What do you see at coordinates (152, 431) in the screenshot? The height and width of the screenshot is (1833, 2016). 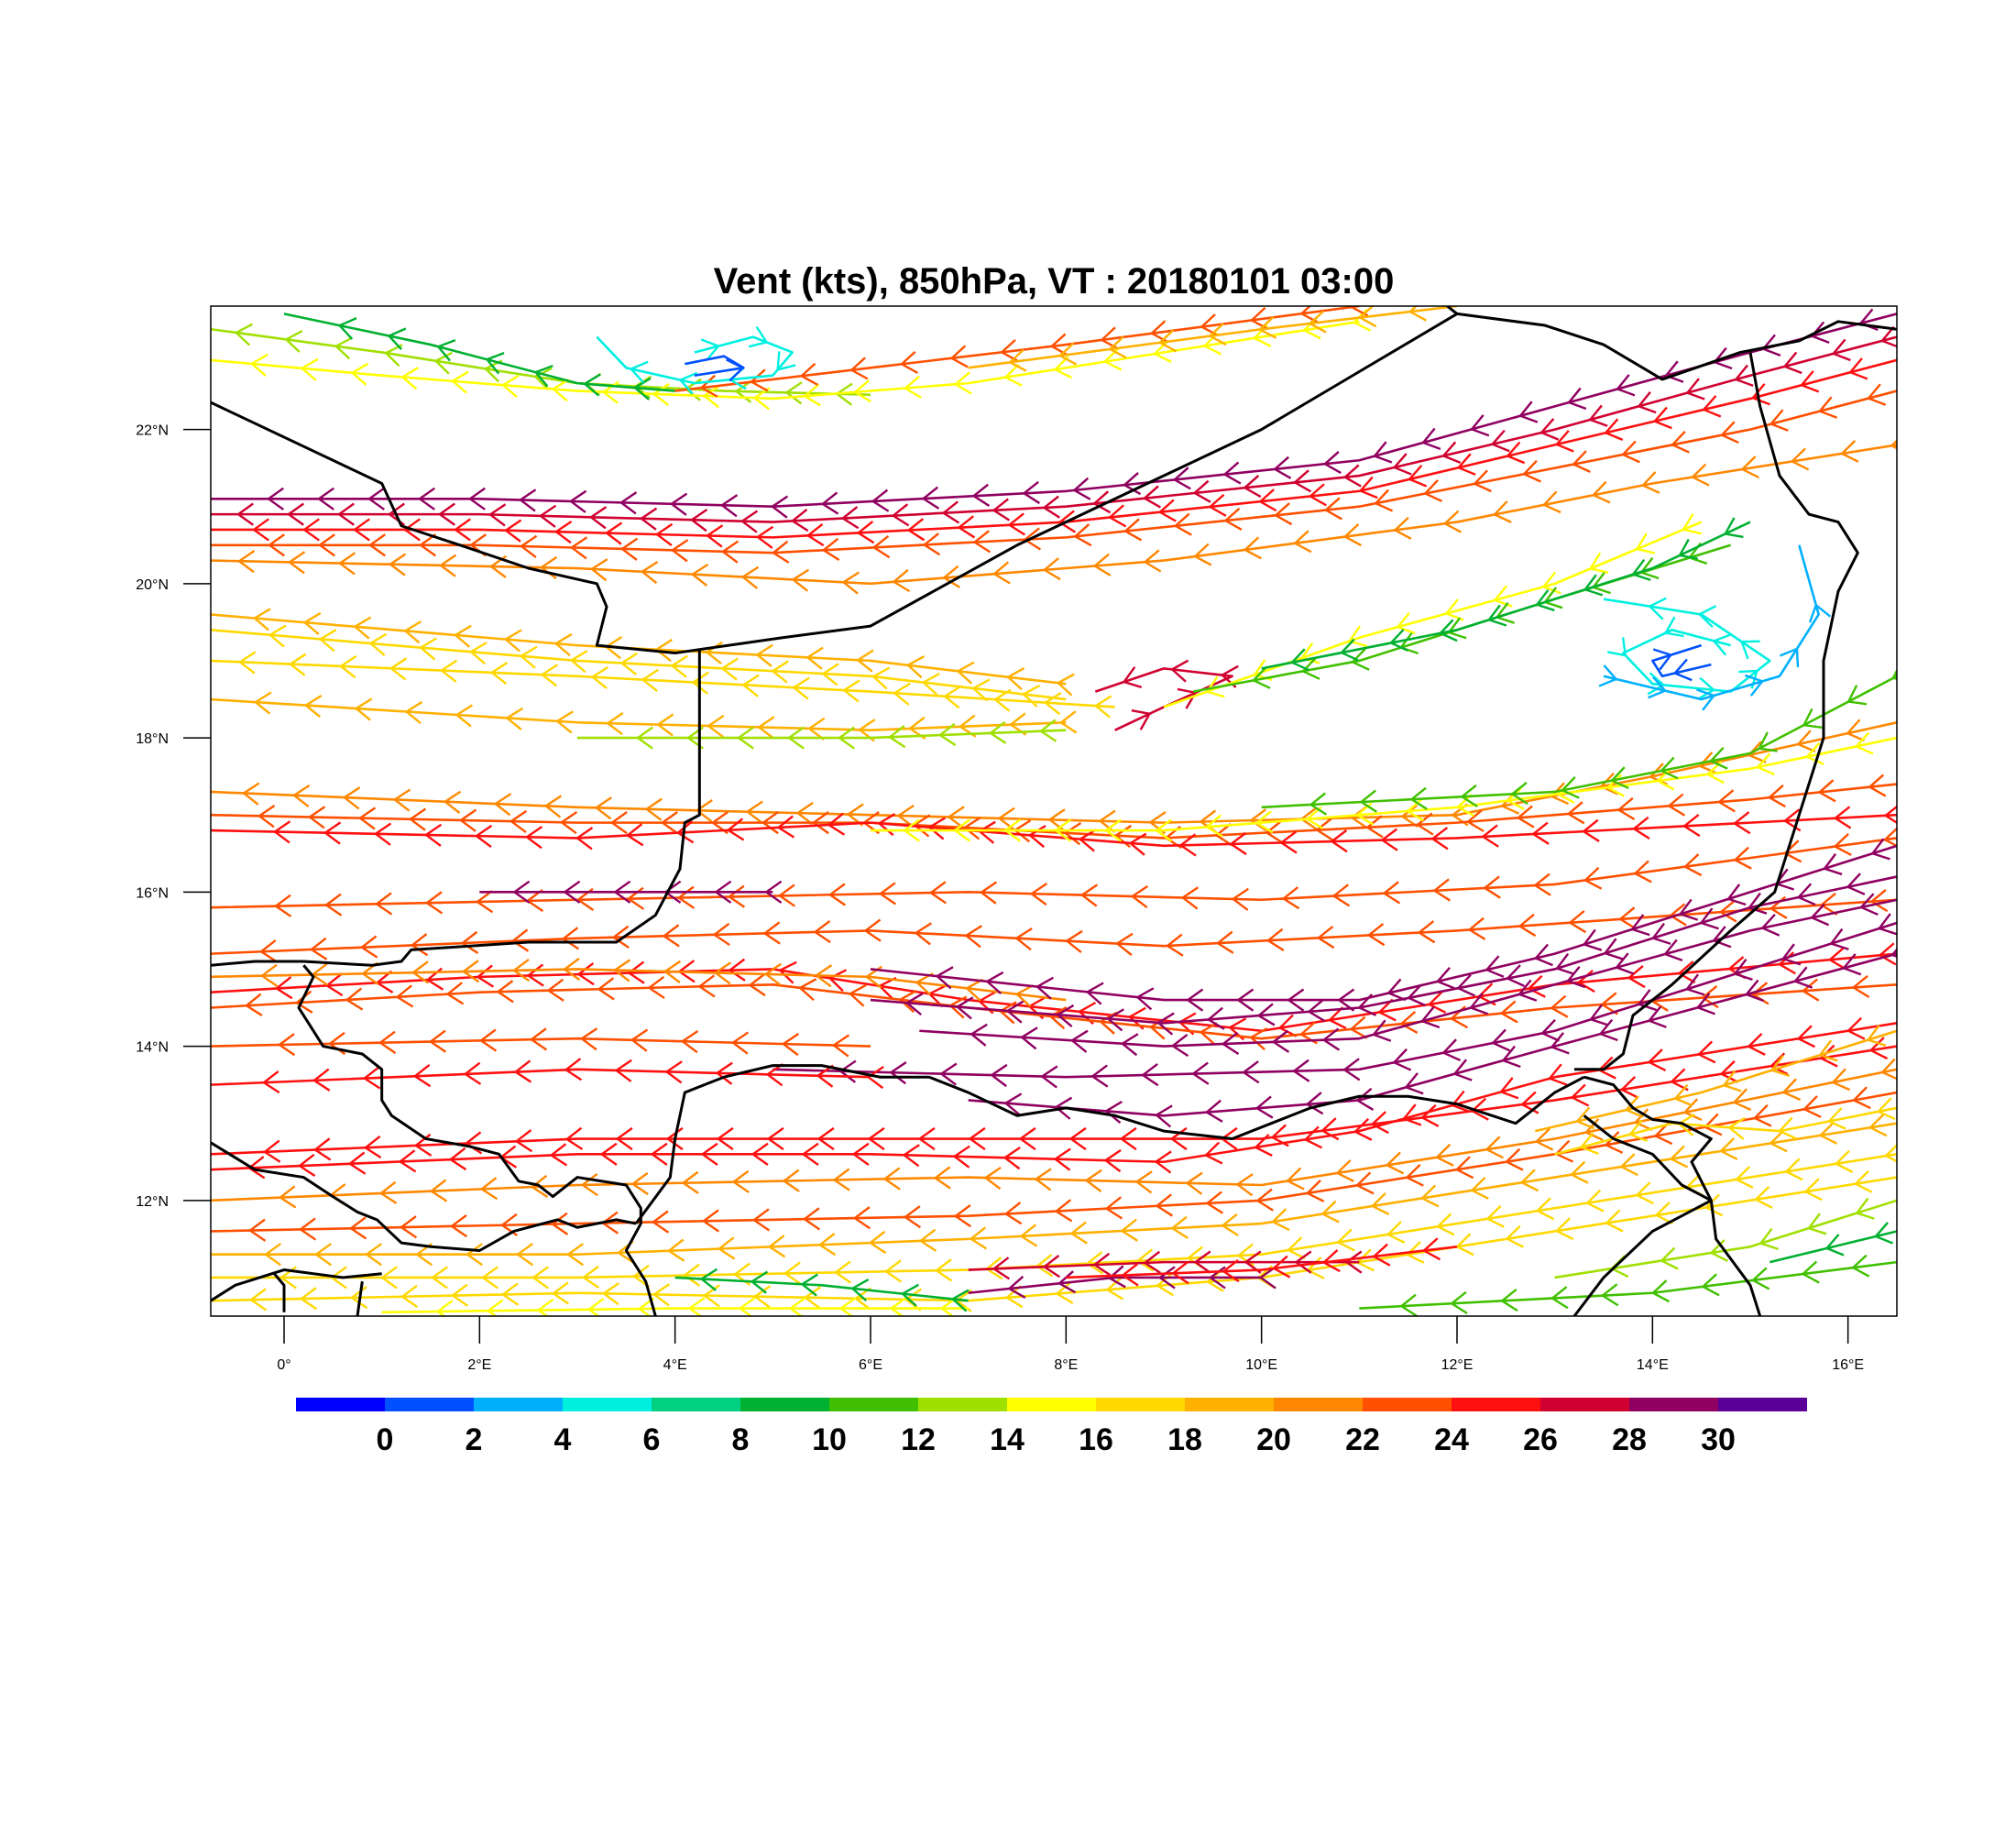 I see `y-tick-label: 22°N` at bounding box center [152, 431].